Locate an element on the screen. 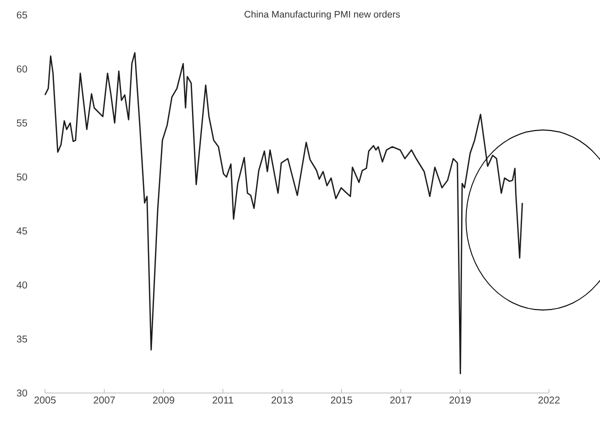 Image resolution: width=600 pixels, height=423 pixels. x-tick-label: 2007 is located at coordinates (104, 400).